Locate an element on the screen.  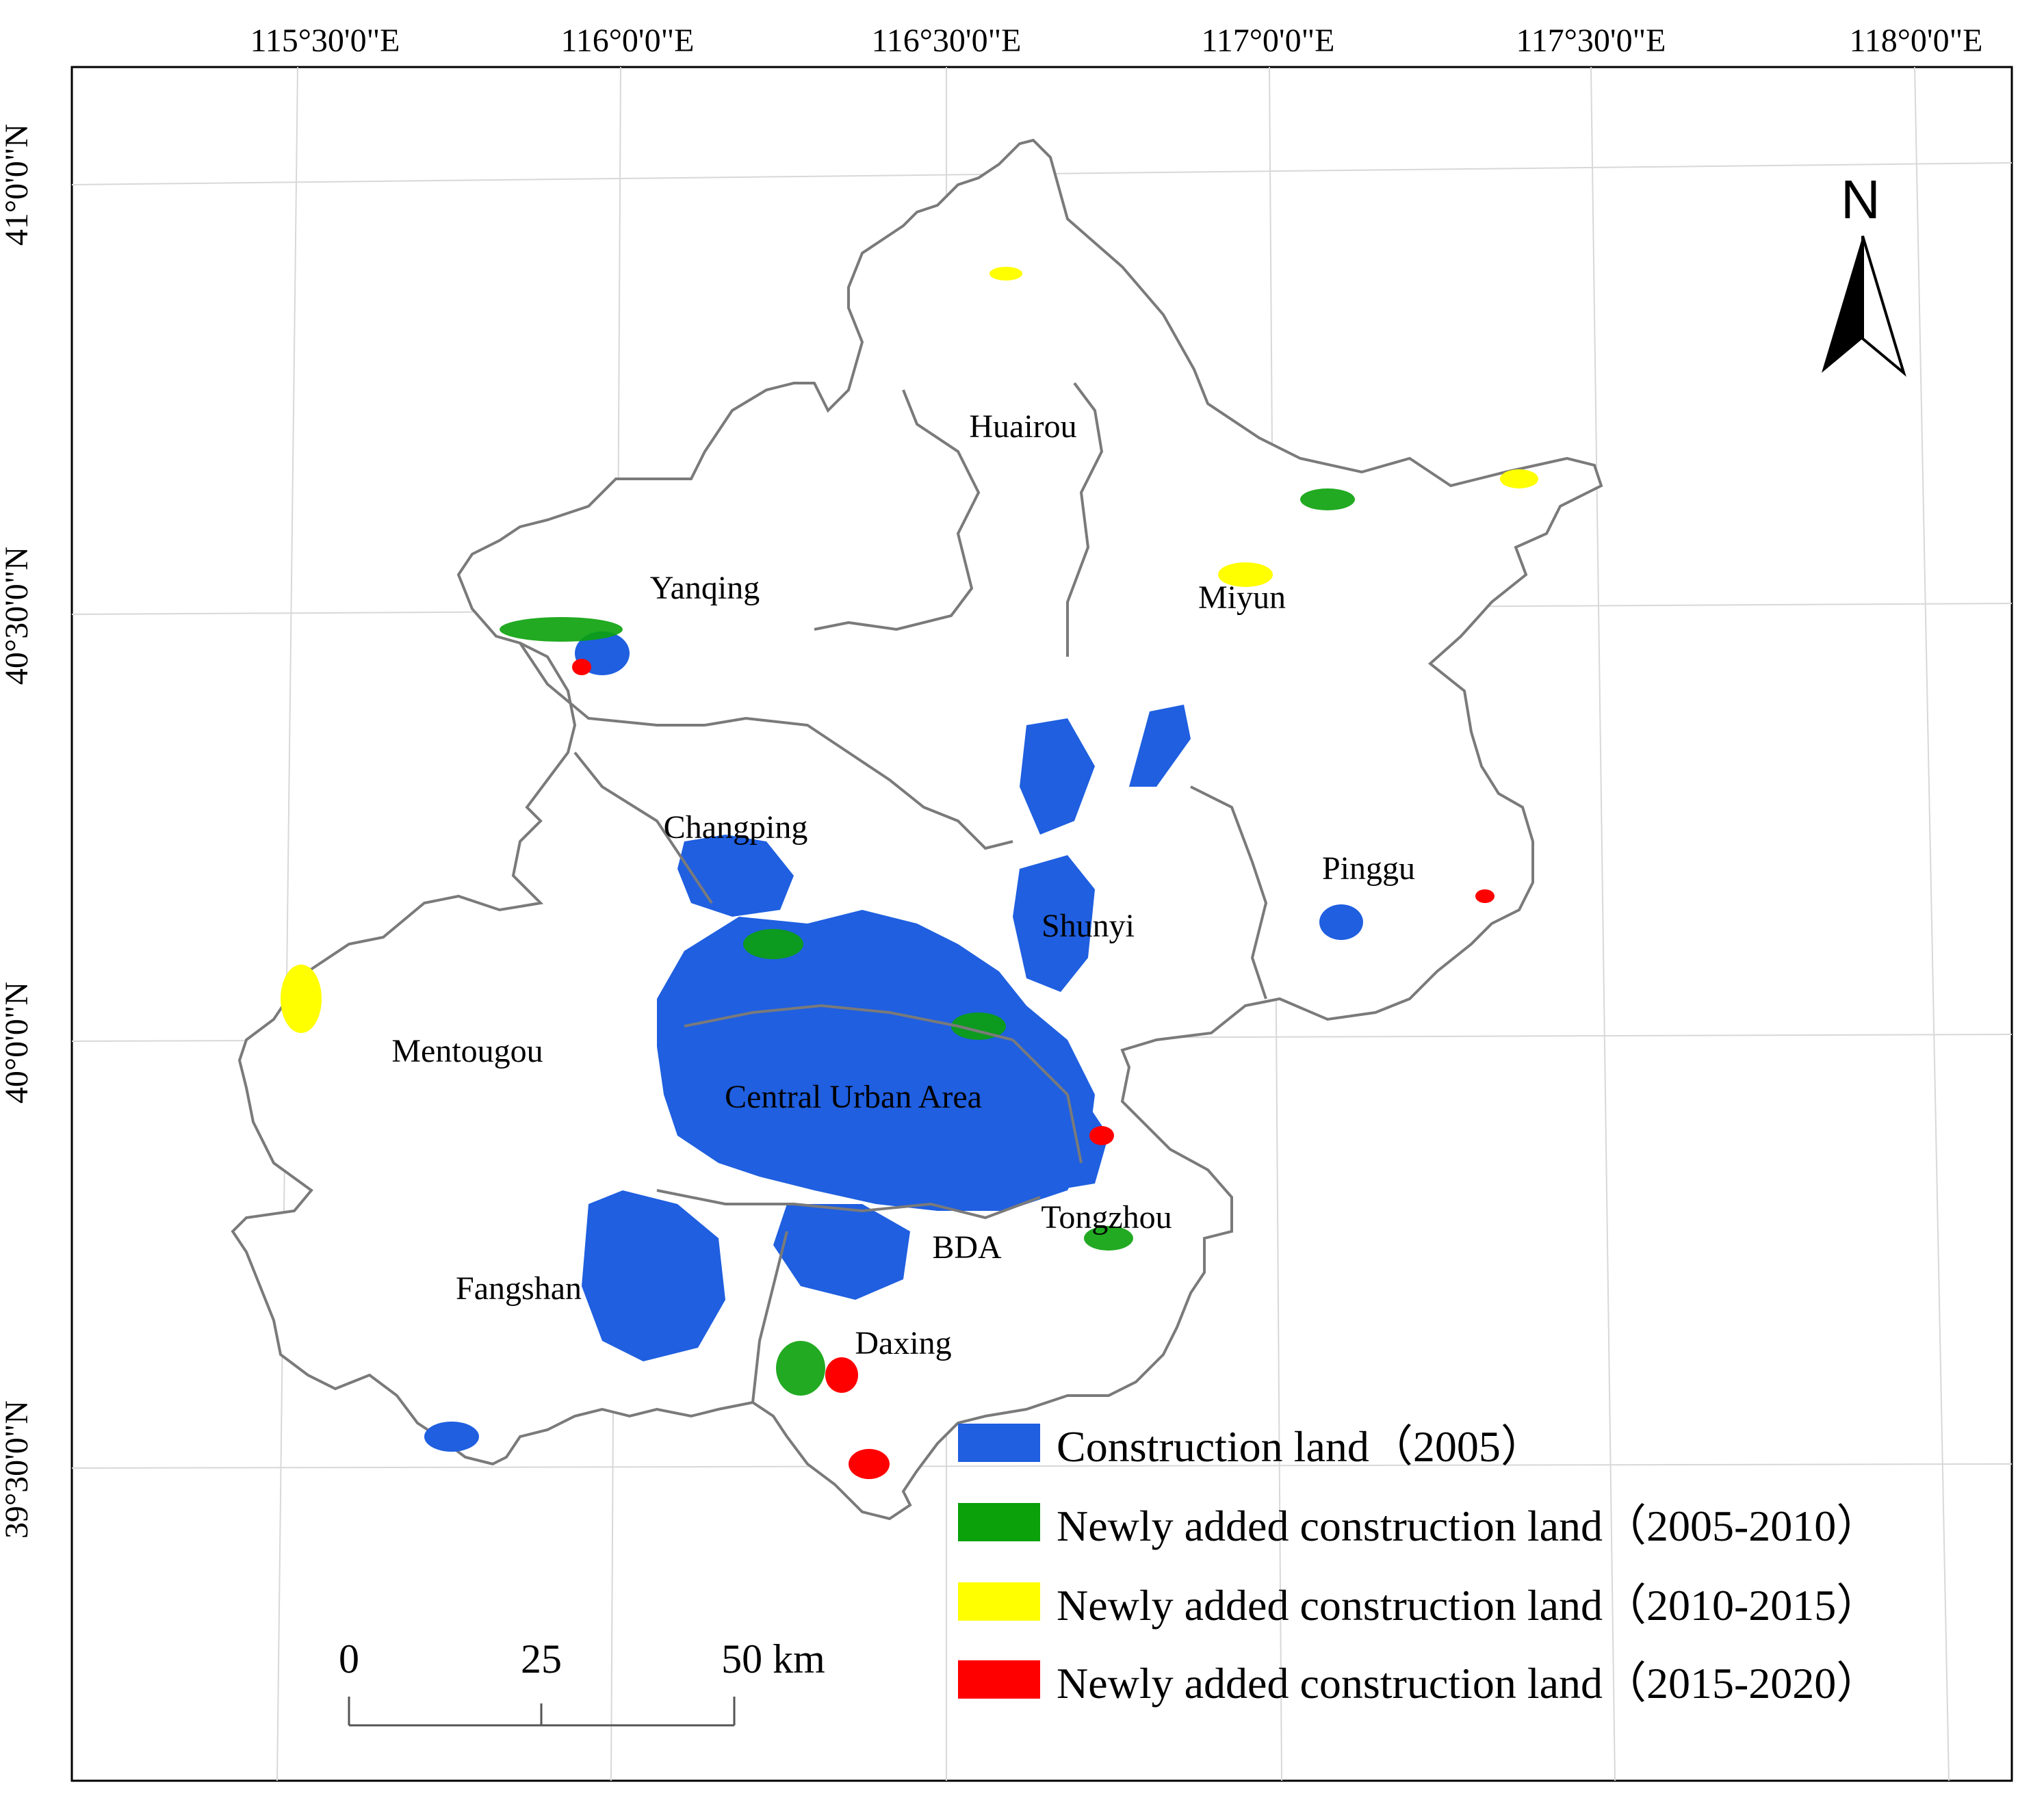
district-label-huairou: Huairou is located at coordinates (1023, 426).